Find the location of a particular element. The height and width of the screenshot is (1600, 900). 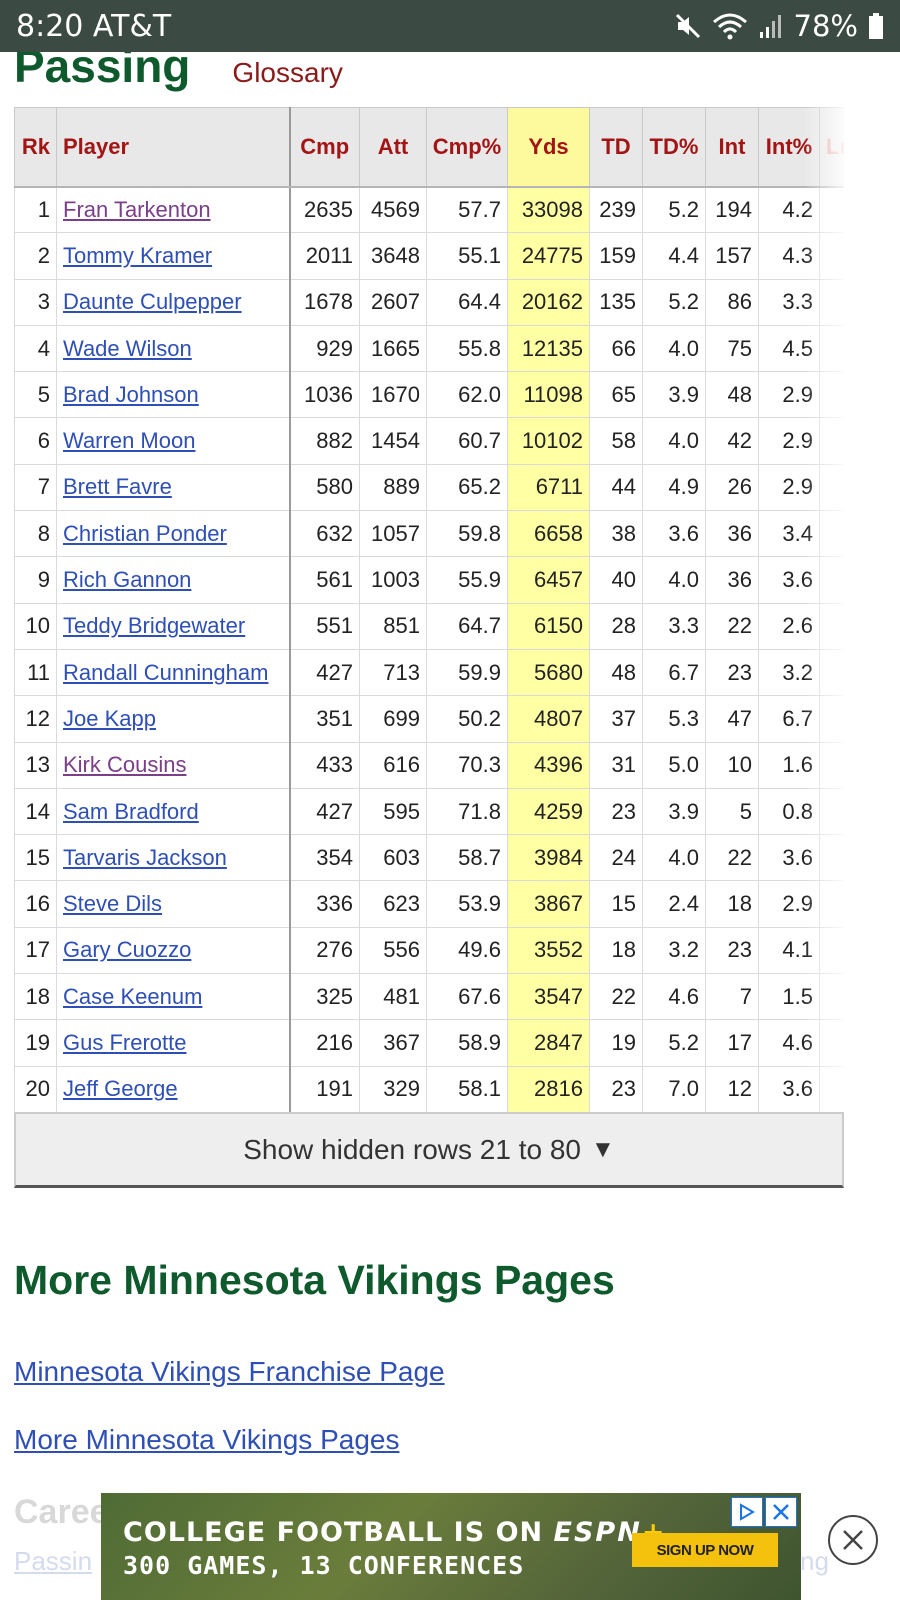

cell-lng: 85 is located at coordinates (831, 719).